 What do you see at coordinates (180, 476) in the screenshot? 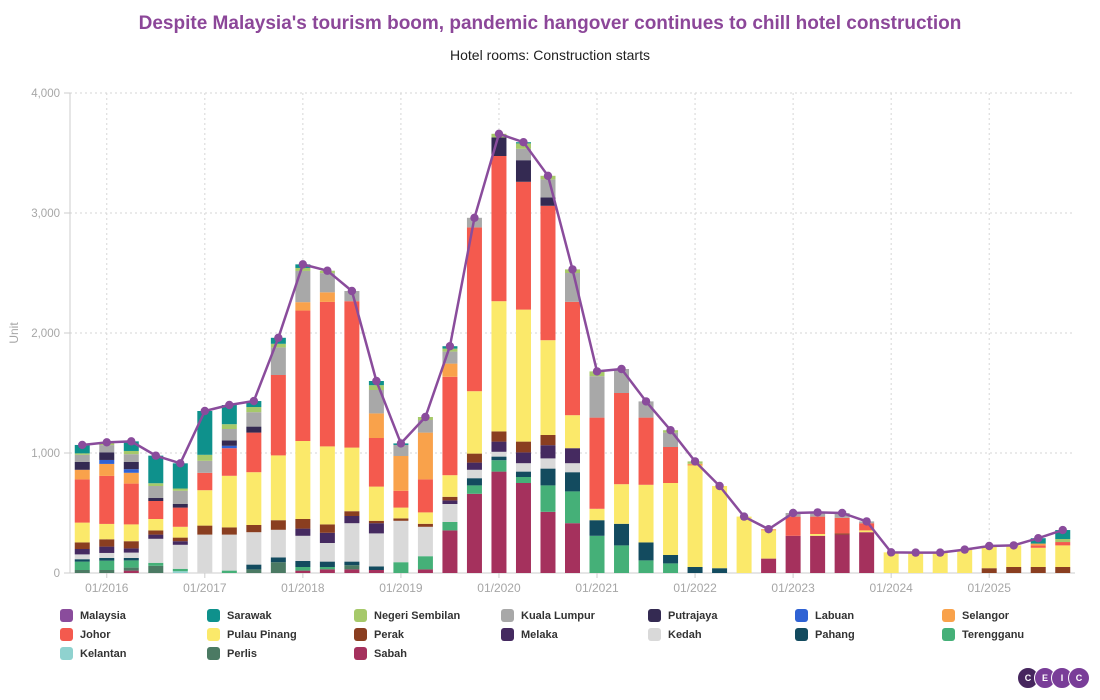
I see `bar-segment-sarawak` at bounding box center [180, 476].